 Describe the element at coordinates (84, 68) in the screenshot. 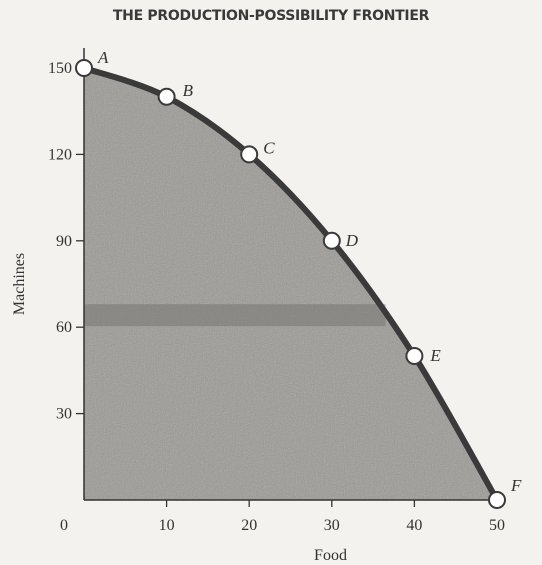

I see `point-A` at that location.